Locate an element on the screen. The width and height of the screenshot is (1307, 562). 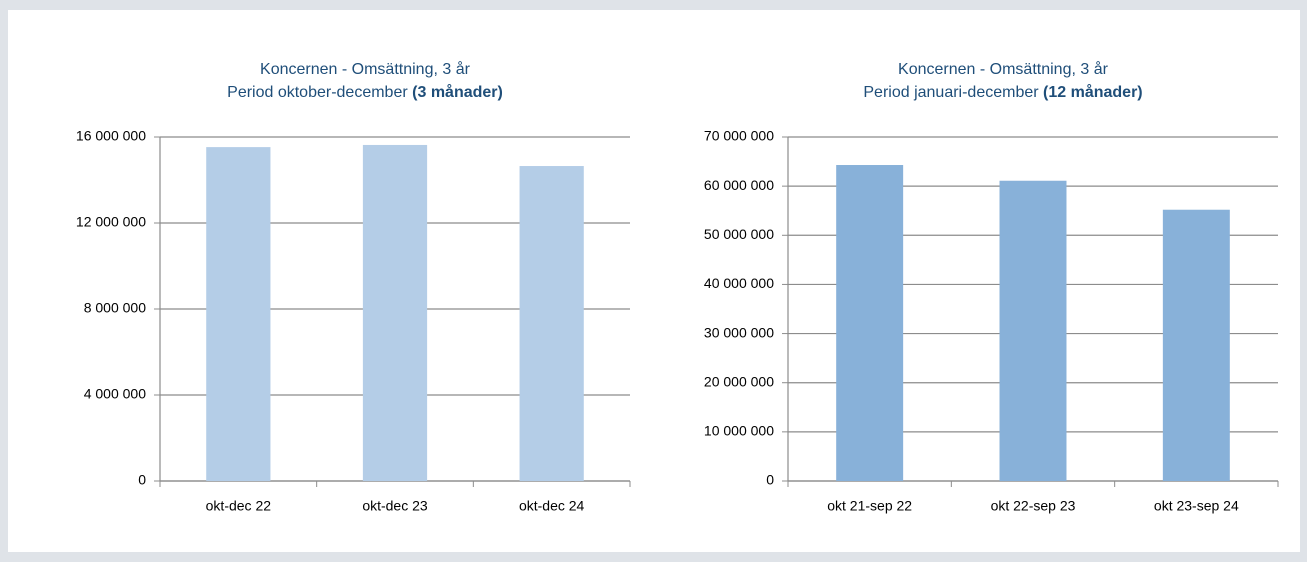
y-tick-label: 40 000 000 is located at coordinates (739, 283).